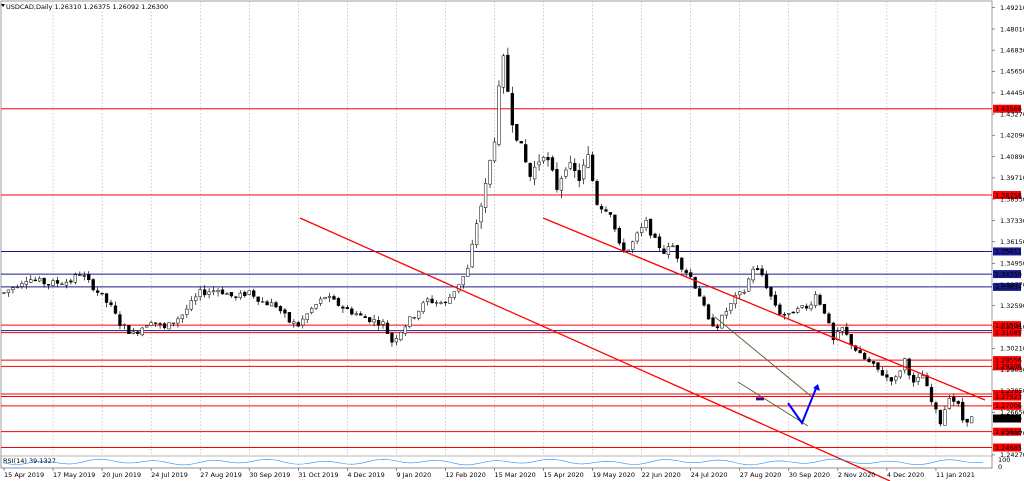 This screenshot has height=481, width=1024. I want to click on x-tick-label: 15 Mar 2020, so click(515, 475).